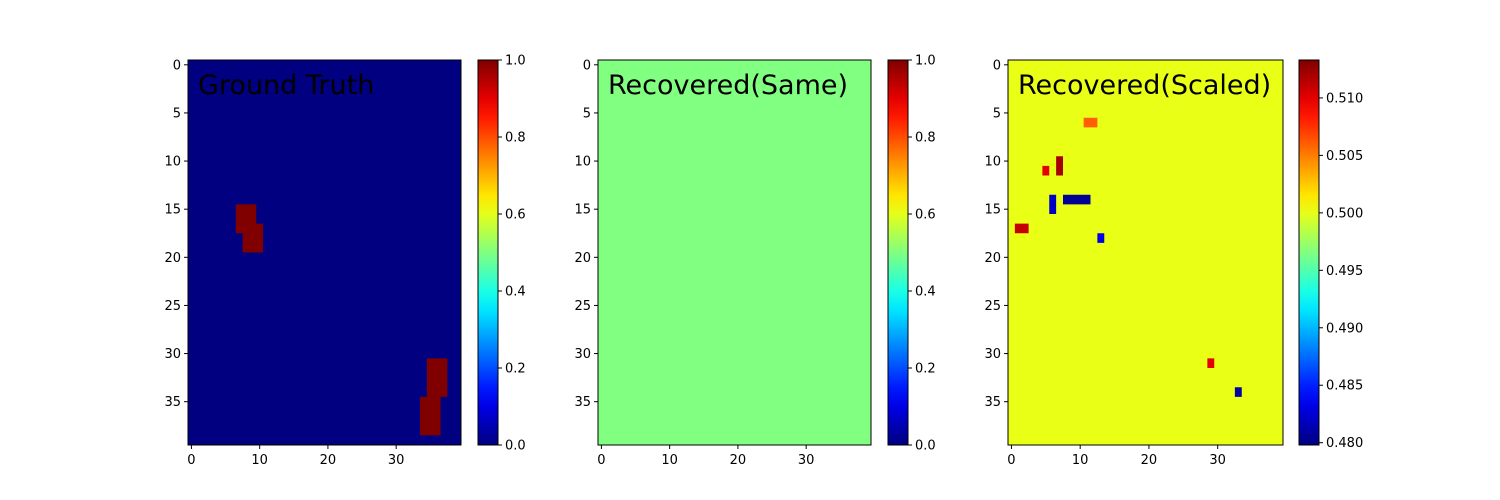 The width and height of the screenshot is (1500, 500). What do you see at coordinates (1344, 156) in the screenshot?
I see `colorbar-tick-label: 0.505` at bounding box center [1344, 156].